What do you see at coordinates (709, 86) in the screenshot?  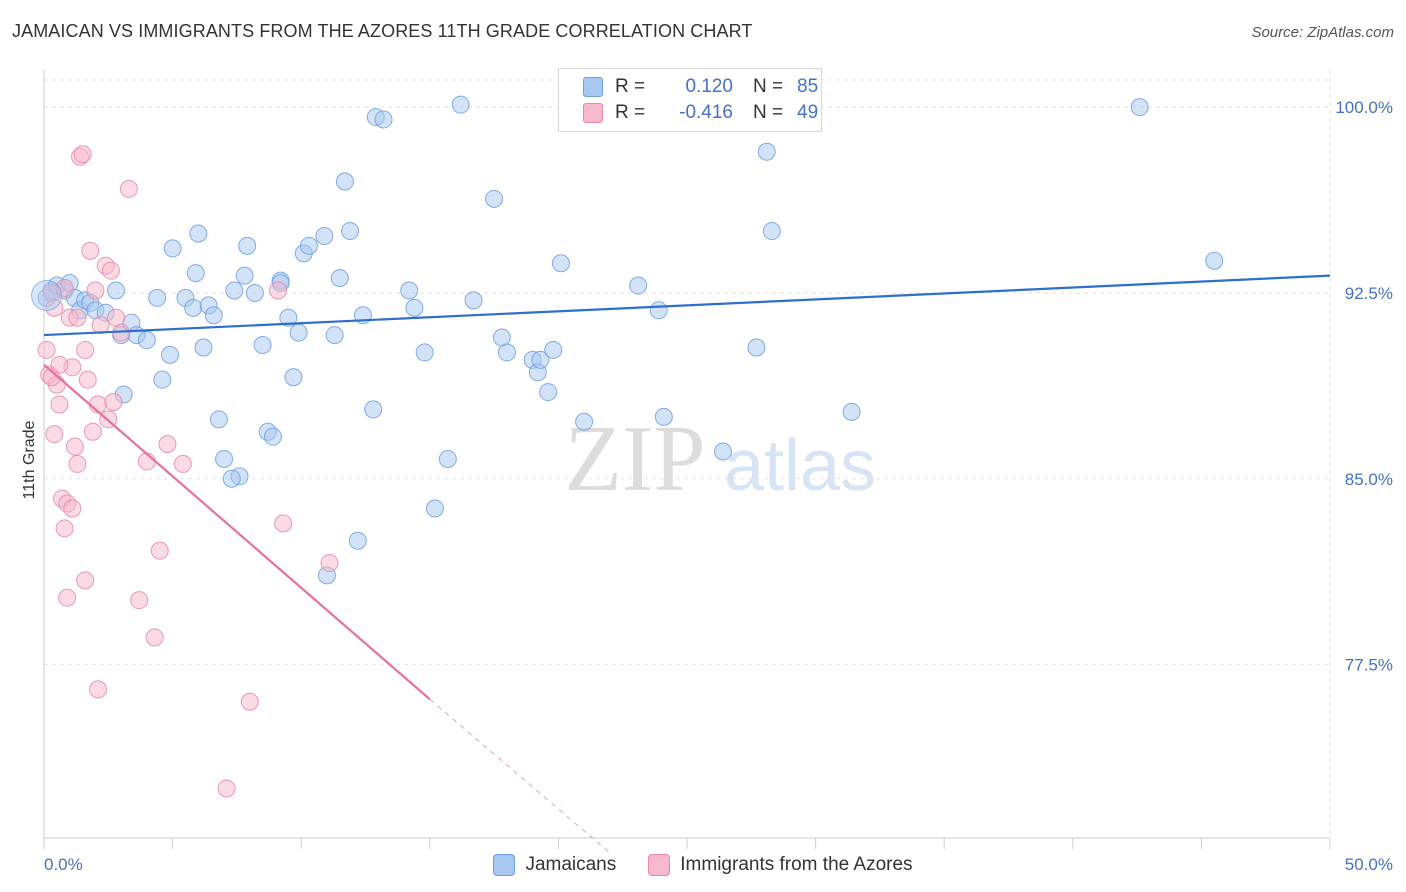 I see `r-value: 0.120` at bounding box center [709, 86].